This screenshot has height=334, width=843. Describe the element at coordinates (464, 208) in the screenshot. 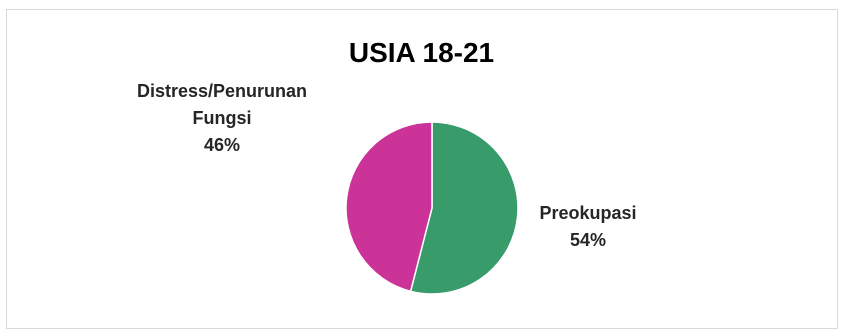

I see `pie-slice-preokupasi` at that location.